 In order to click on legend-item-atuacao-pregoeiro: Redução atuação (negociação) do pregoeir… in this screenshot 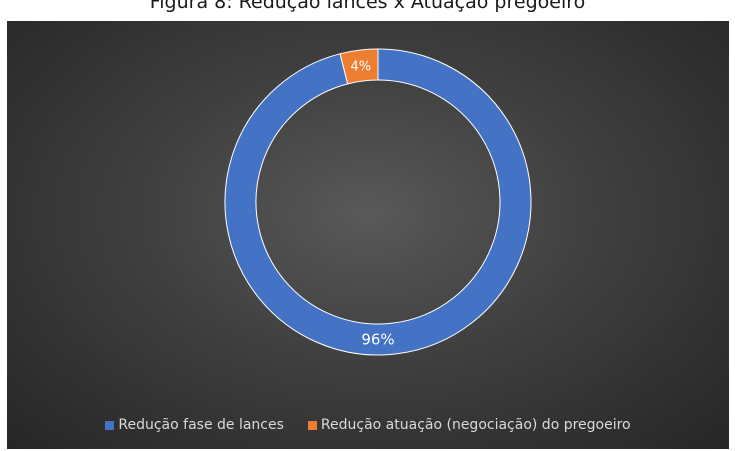, I will do `click(469, 425)`.